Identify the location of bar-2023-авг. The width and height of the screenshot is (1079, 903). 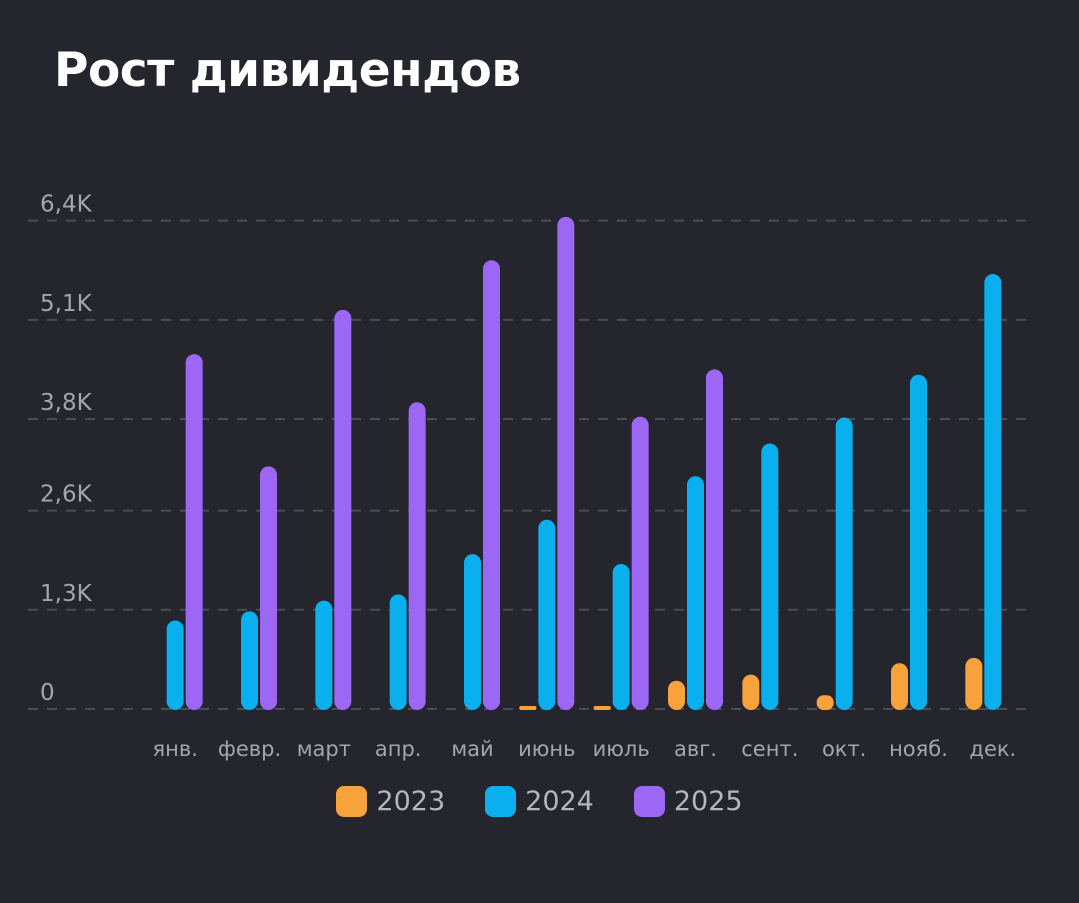
(676, 695).